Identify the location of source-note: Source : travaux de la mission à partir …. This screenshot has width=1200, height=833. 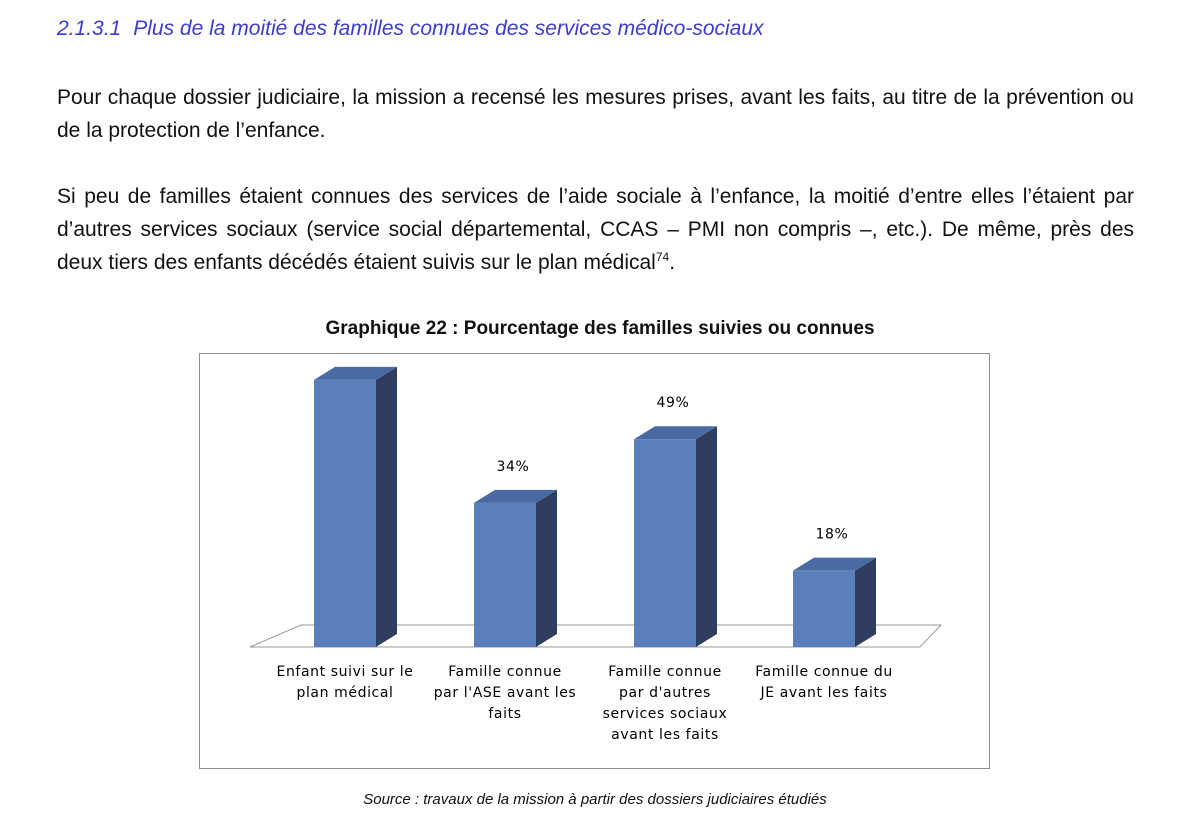
(595, 799).